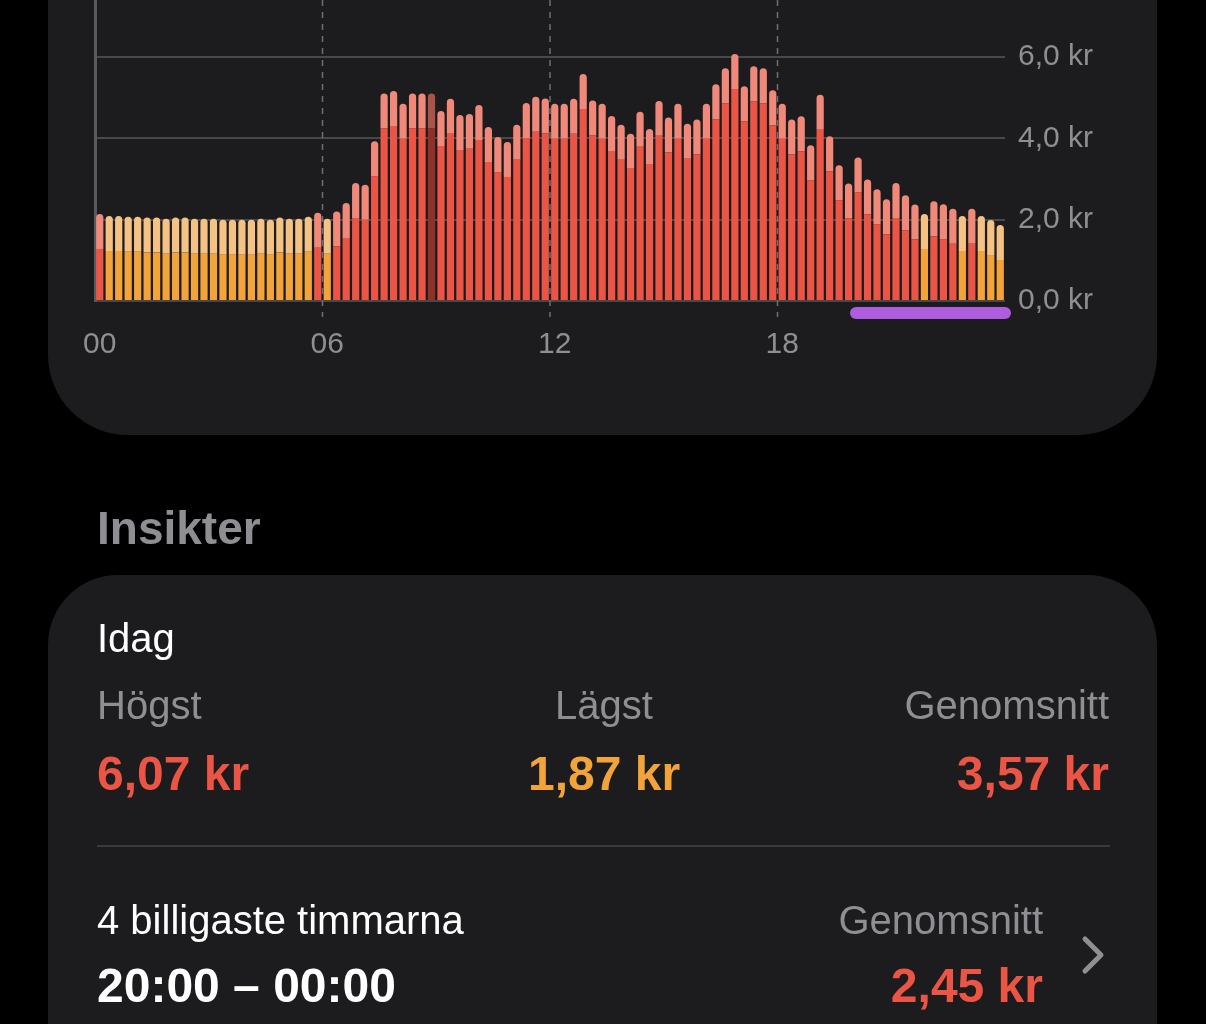 The image size is (1206, 1024). What do you see at coordinates (1056, 217) in the screenshot?
I see `y-tick-label: 2,0 kr` at bounding box center [1056, 217].